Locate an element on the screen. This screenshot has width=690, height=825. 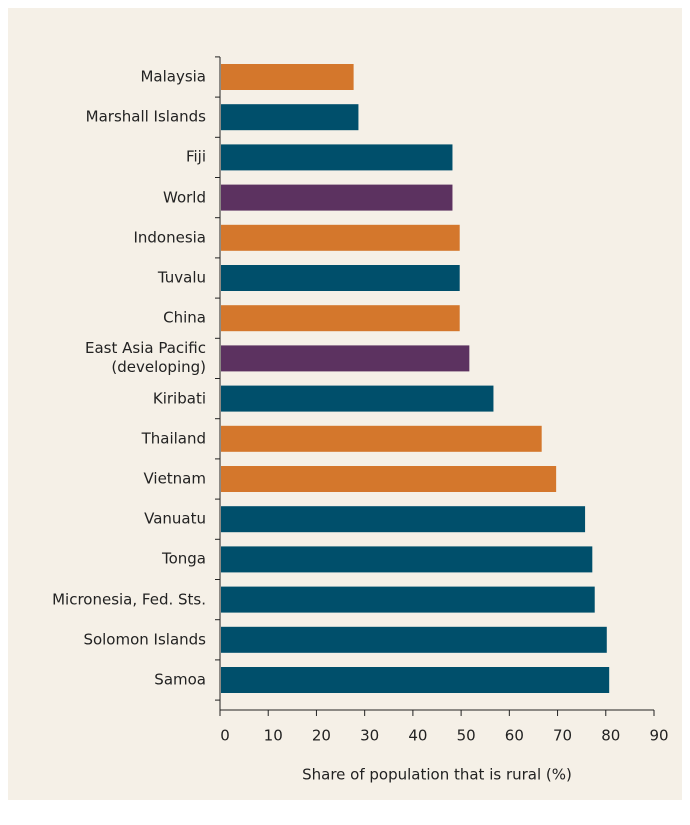
x-tick-label: 60 is located at coordinates (514, 736).